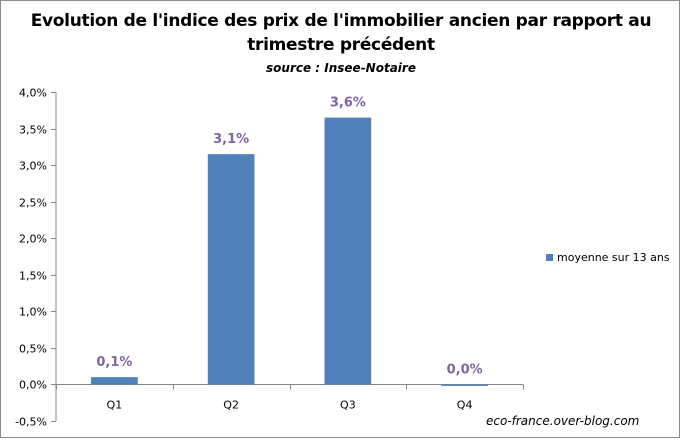 The image size is (682, 440). I want to click on legend-swatch, so click(549, 257).